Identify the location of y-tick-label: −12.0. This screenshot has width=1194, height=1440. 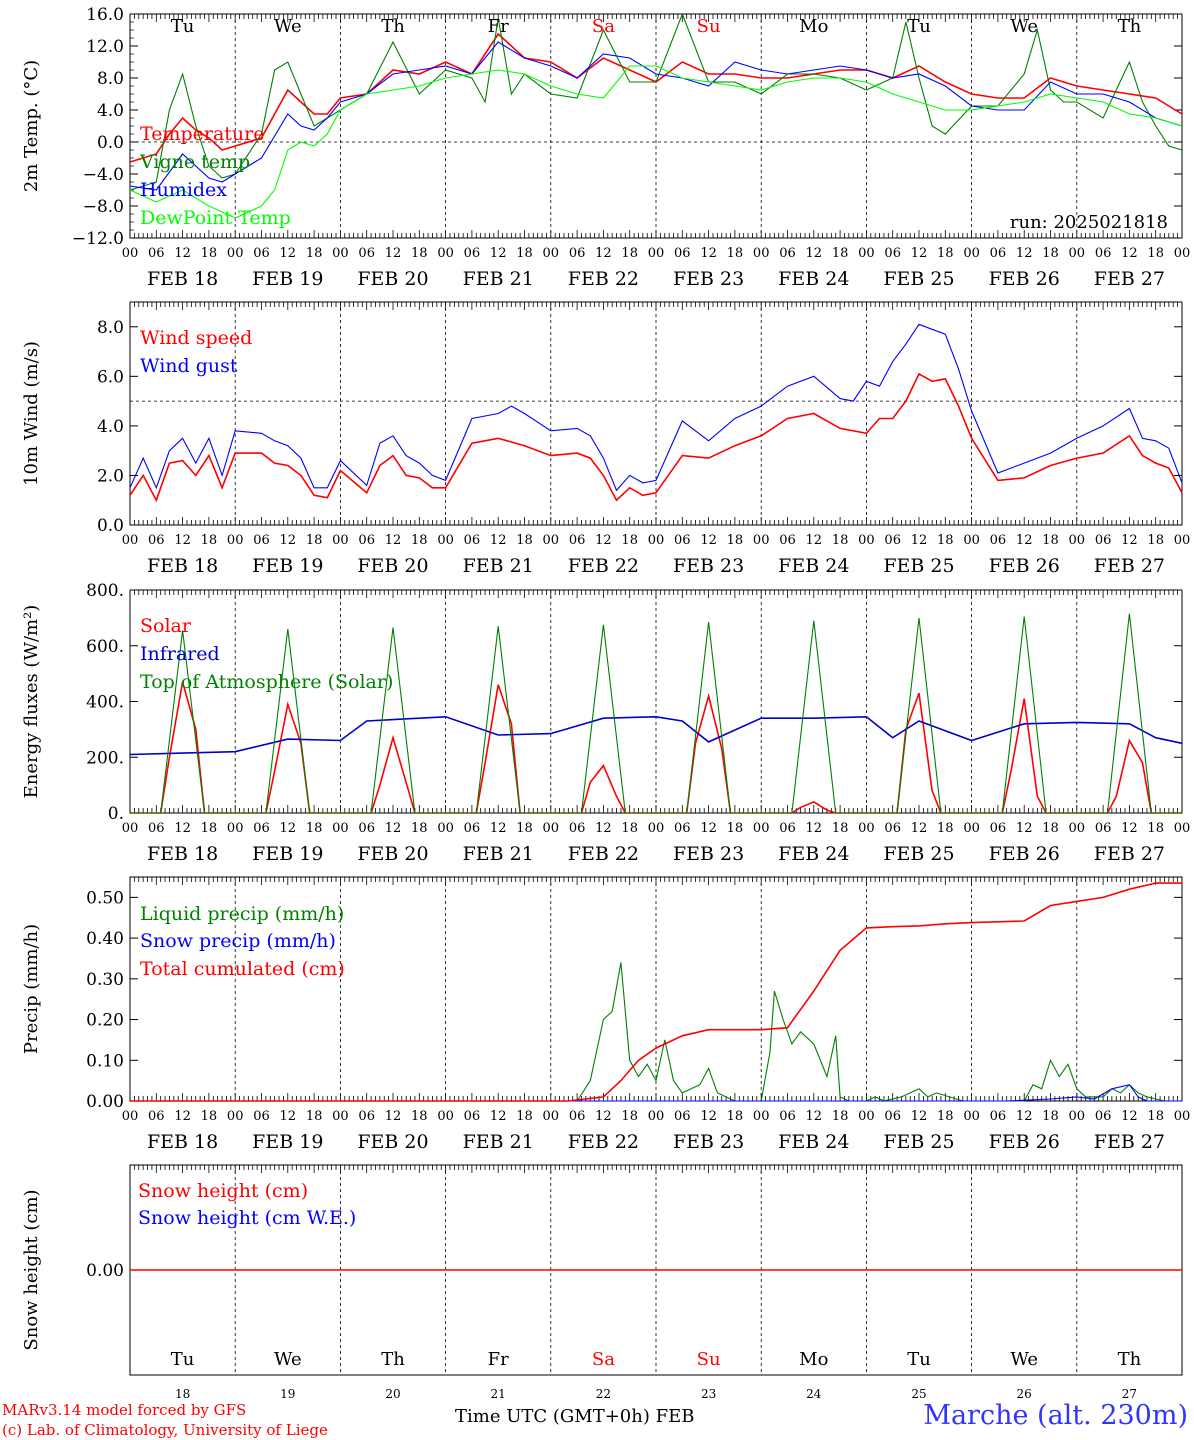
(98, 239).